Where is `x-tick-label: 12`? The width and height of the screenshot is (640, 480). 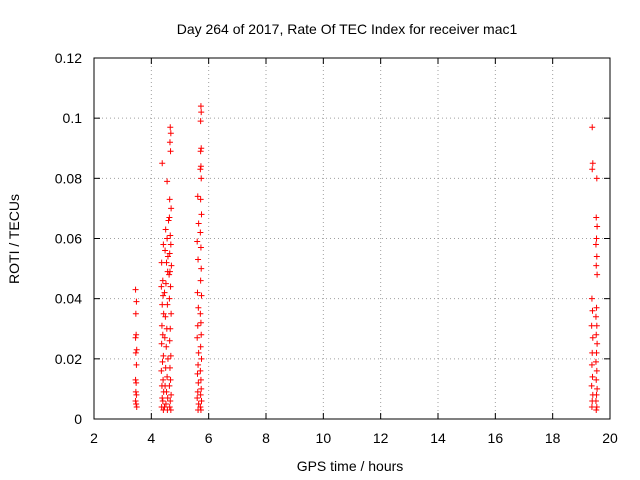 x-tick-label: 12 is located at coordinates (381, 438).